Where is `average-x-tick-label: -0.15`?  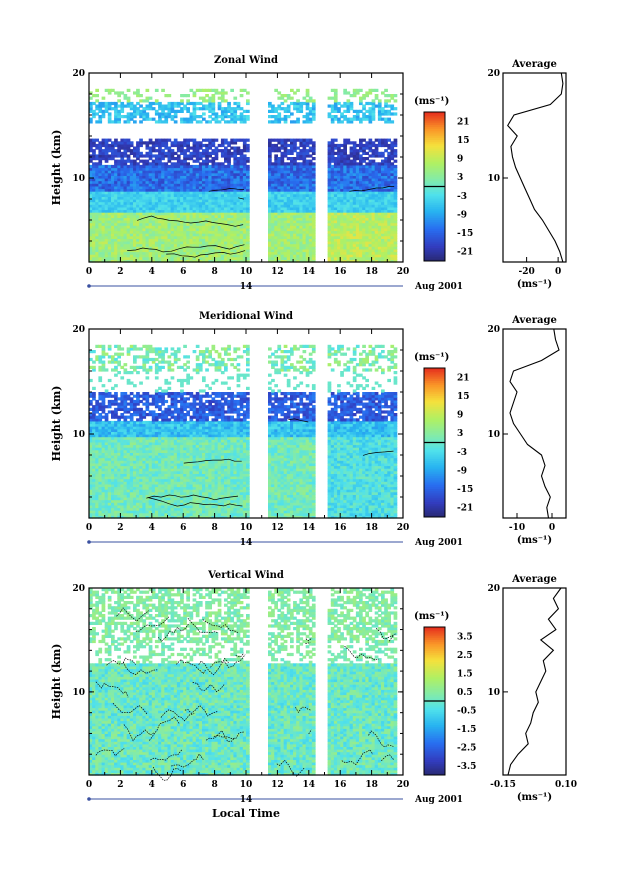
average-x-tick-label: -0.15 is located at coordinates (503, 785).